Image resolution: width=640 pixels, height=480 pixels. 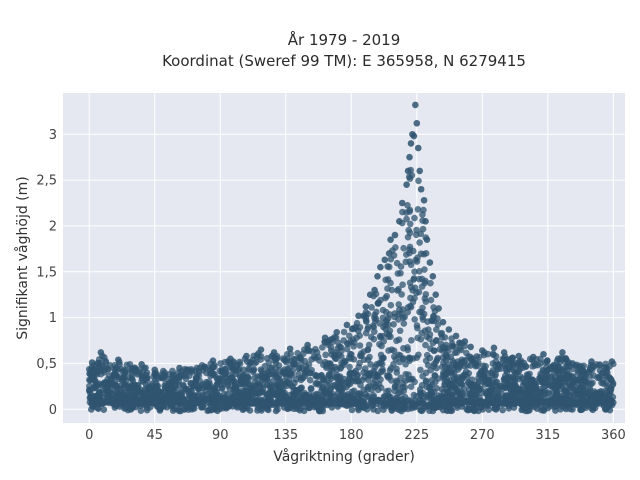 What do you see at coordinates (53, 135) in the screenshot?
I see `y-tick-label: 3` at bounding box center [53, 135].